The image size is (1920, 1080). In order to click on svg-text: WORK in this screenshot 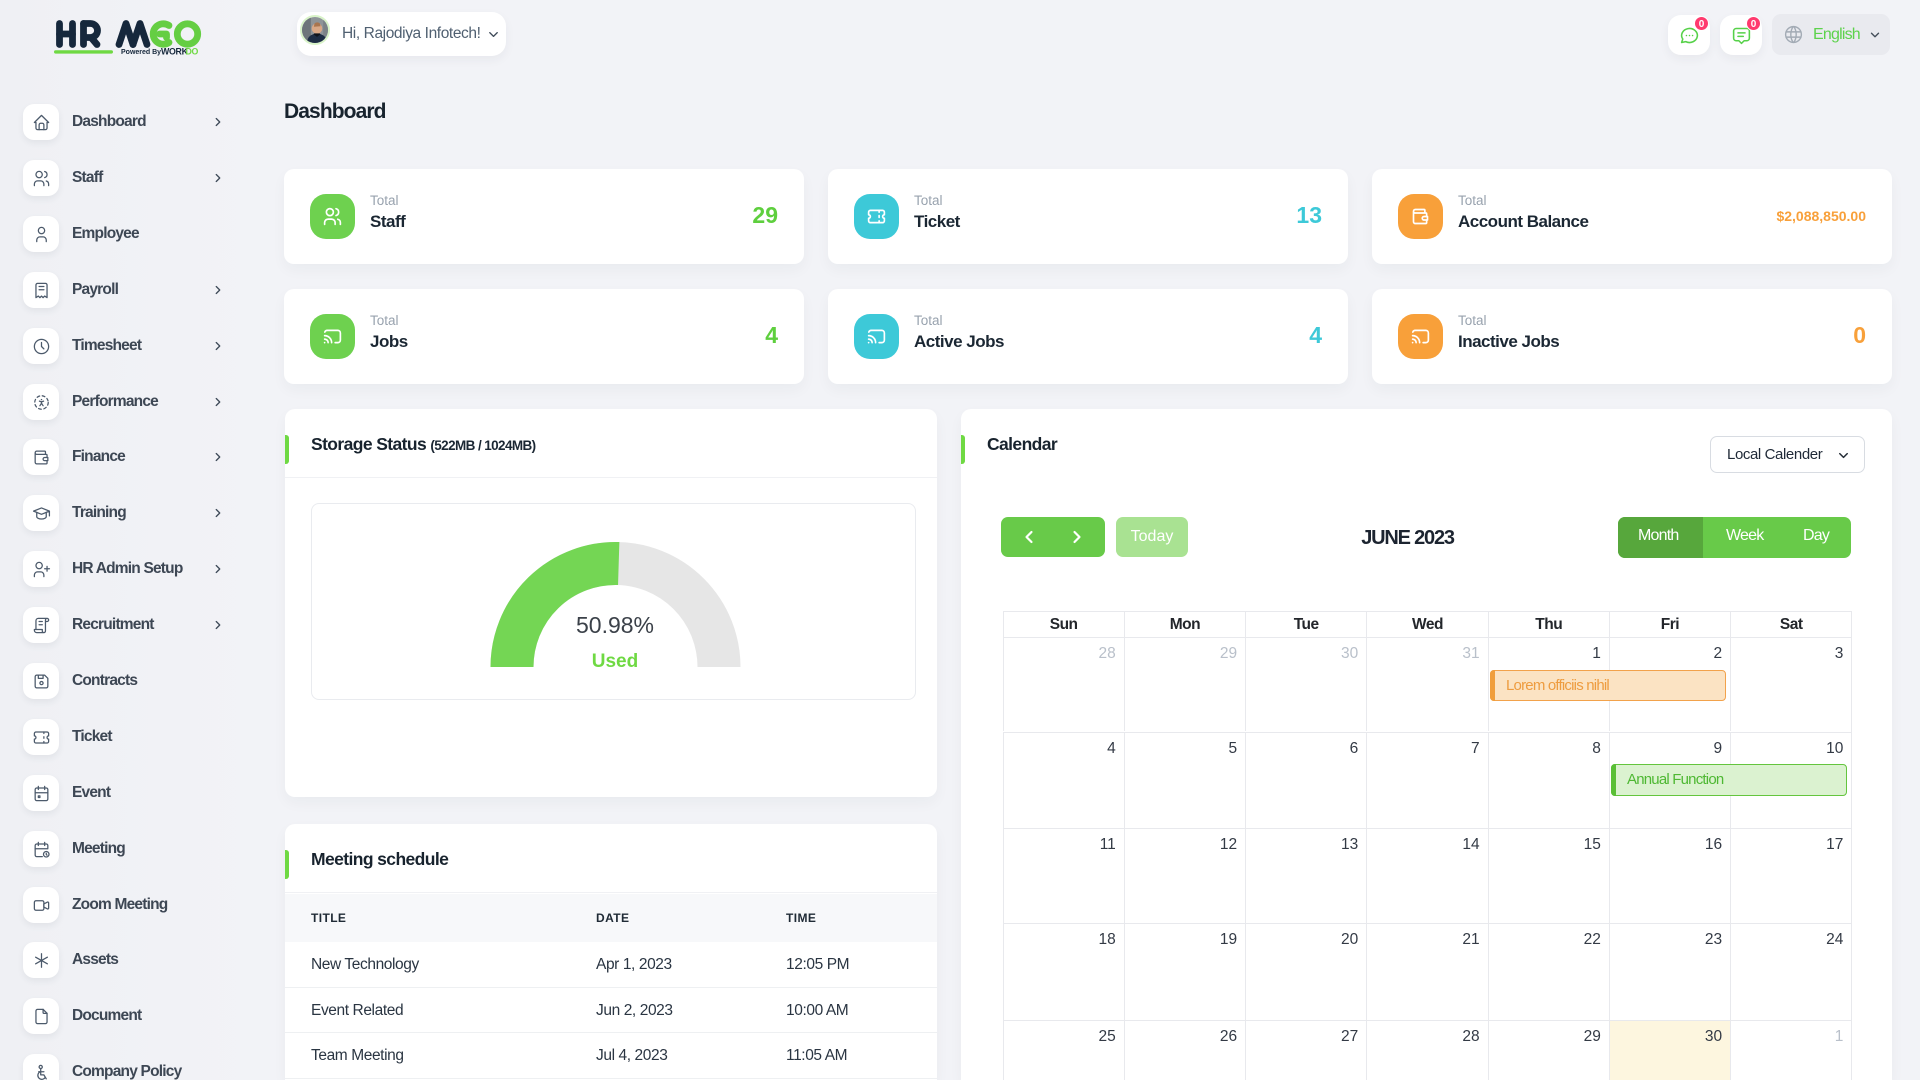, I will do `click(175, 51)`.